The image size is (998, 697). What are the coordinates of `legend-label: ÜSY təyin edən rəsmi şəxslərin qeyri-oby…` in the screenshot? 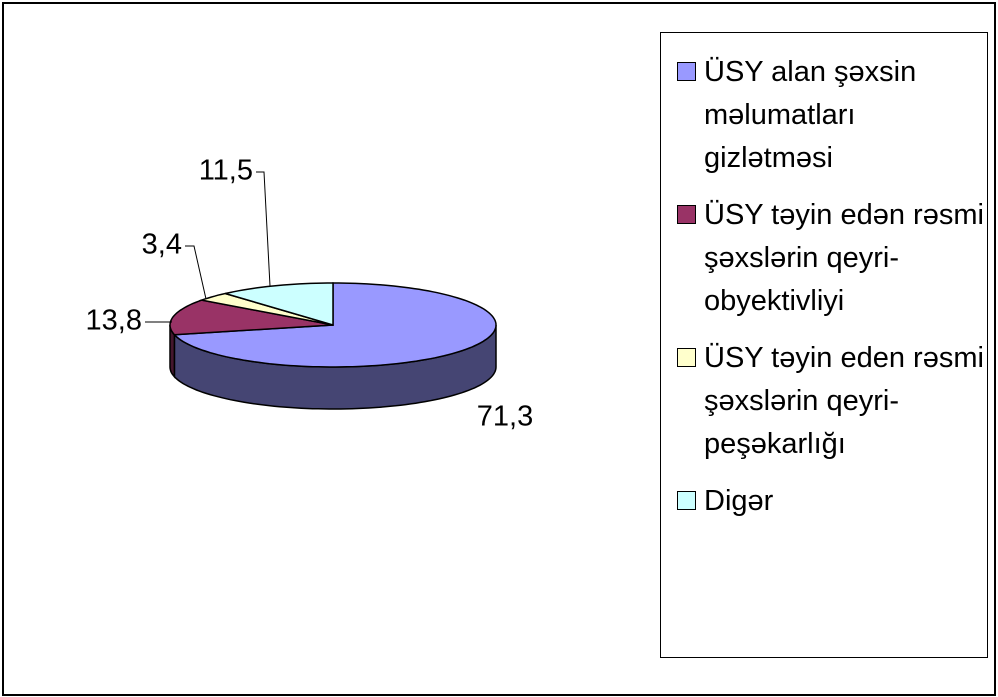 It's located at (844, 258).